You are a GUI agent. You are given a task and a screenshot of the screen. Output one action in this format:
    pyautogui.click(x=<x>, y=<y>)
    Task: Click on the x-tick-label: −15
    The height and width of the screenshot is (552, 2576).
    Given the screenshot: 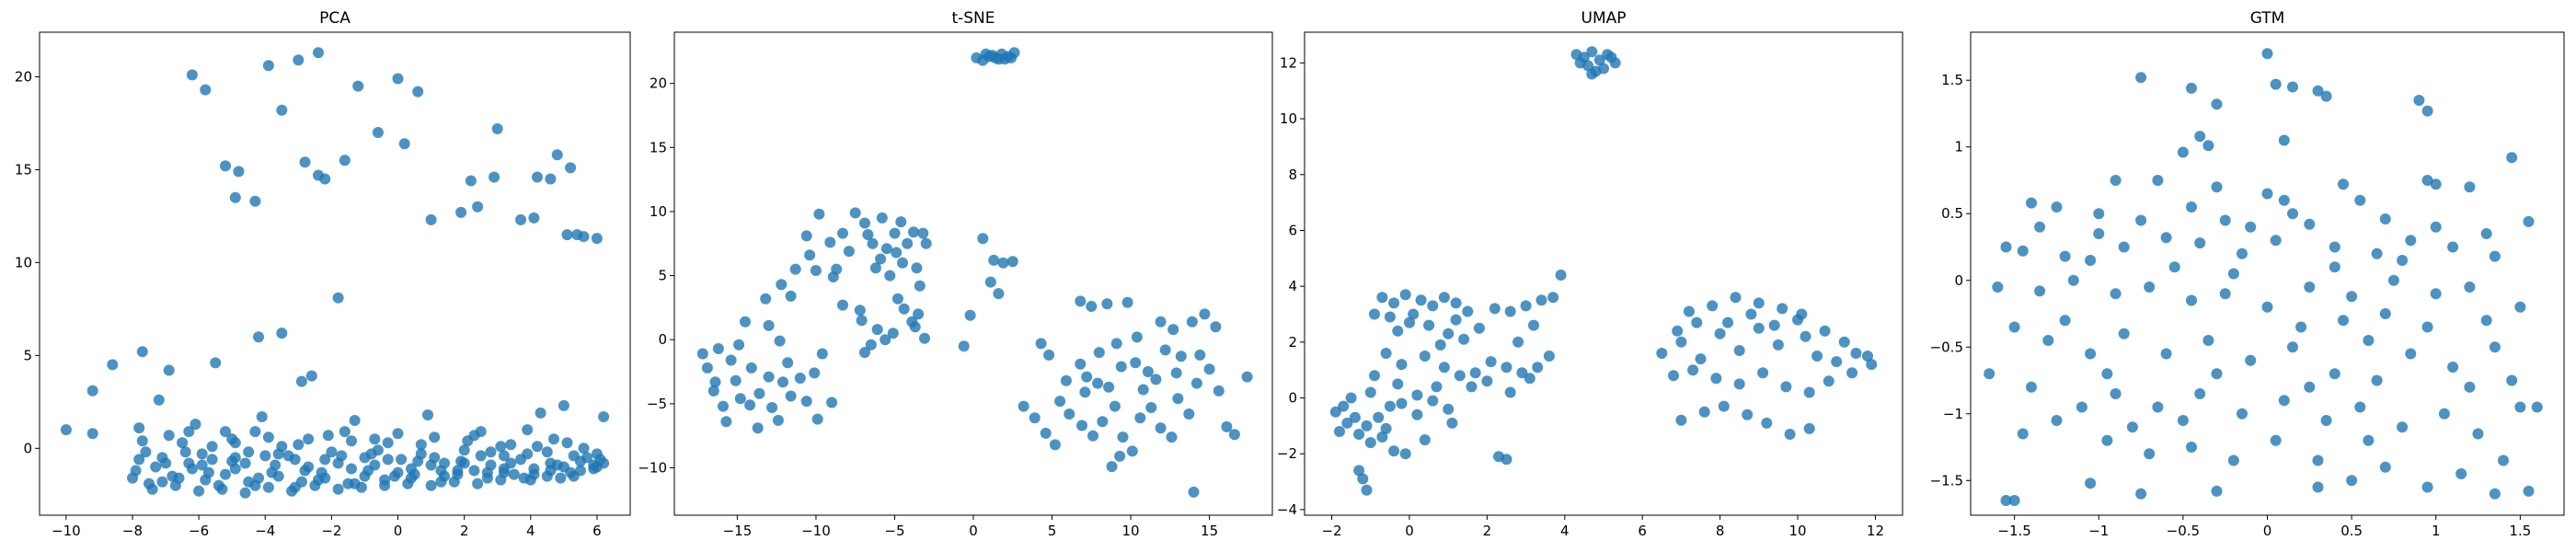 What is the action you would take?
    pyautogui.click(x=738, y=531)
    